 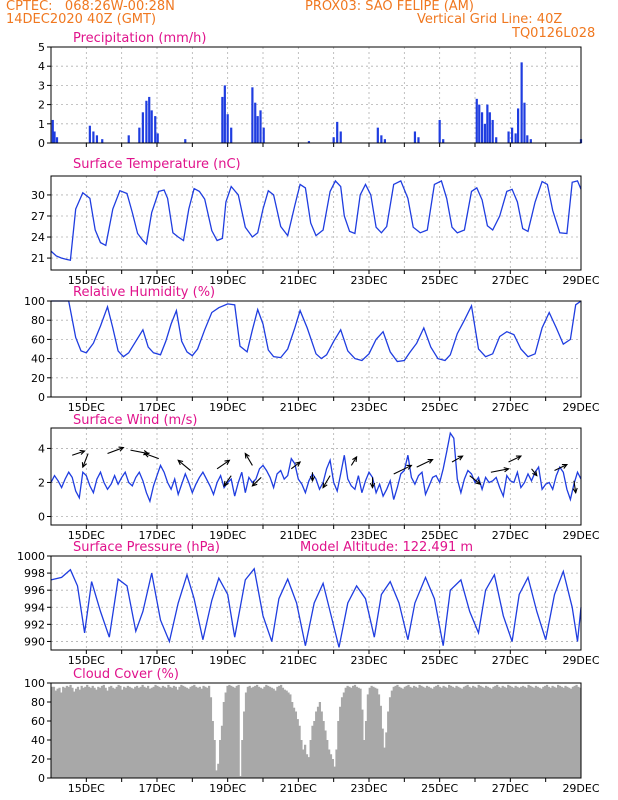 I want to click on header-vertical-grid-line: Vertical Grid Line: 40Z, so click(x=490, y=19).